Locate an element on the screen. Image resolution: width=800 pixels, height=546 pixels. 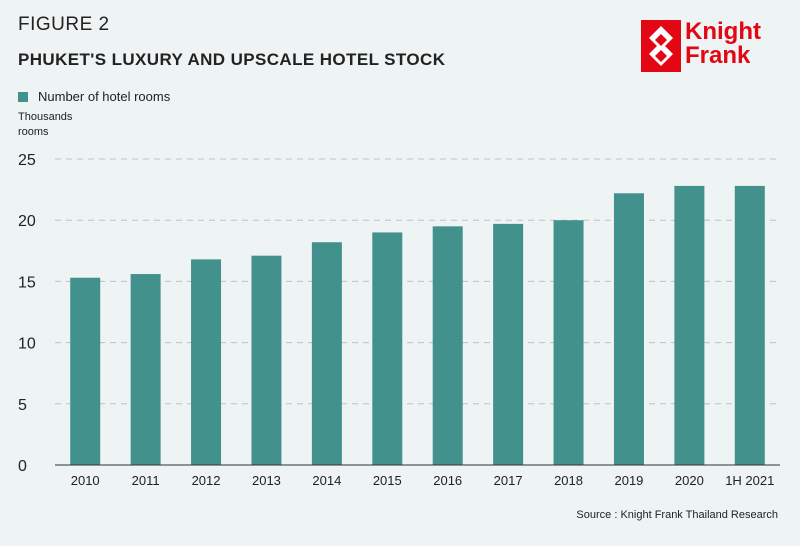
x-tick-label: 2015 is located at coordinates (387, 480).